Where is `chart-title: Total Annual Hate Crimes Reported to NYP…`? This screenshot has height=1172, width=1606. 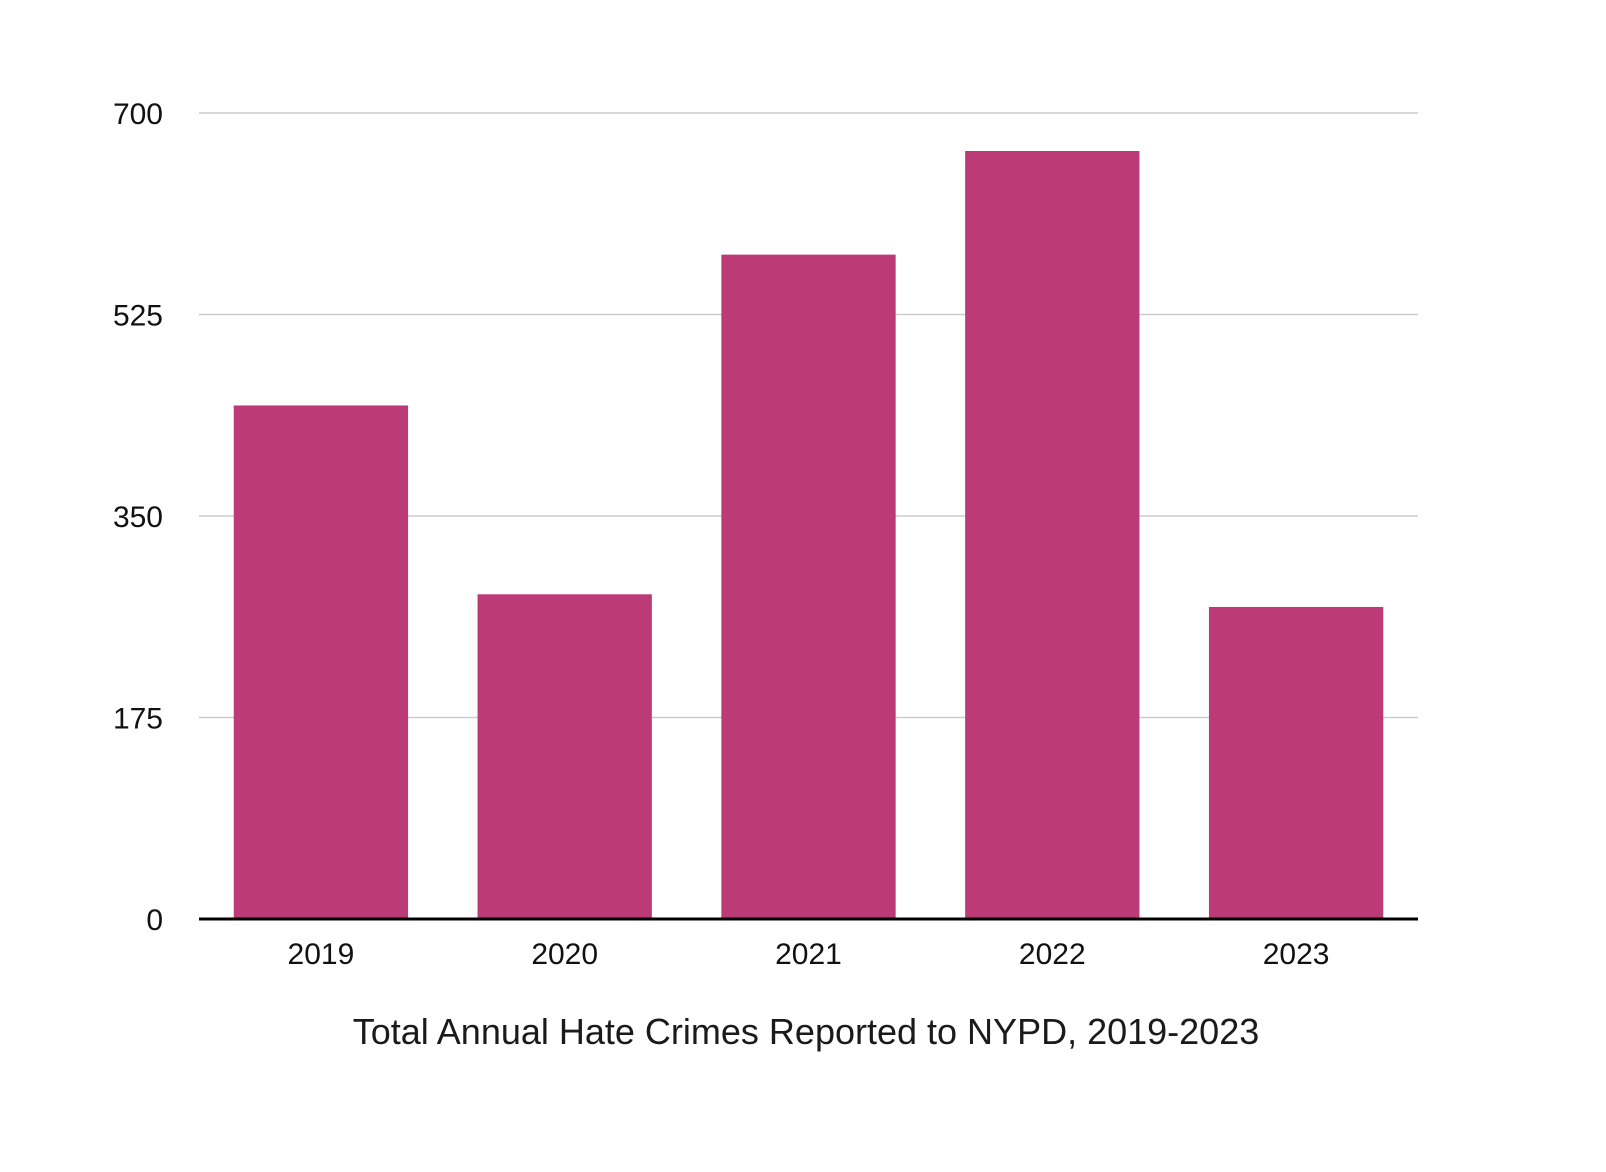
chart-title: Total Annual Hate Crimes Reported to NYP… is located at coordinates (806, 1031).